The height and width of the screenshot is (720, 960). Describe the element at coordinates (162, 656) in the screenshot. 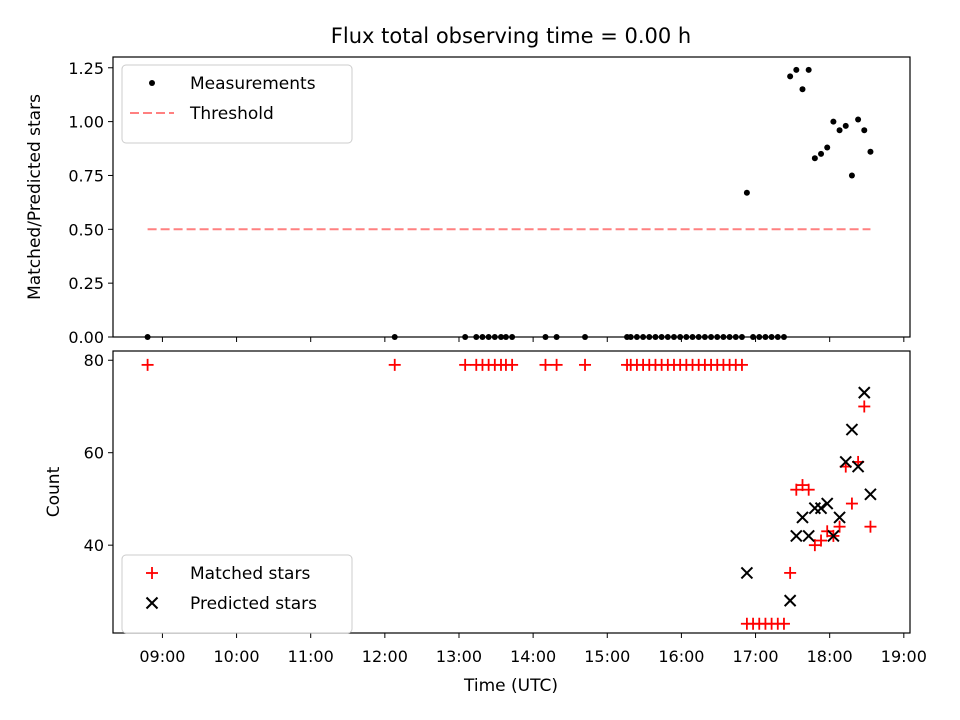

I see `x-tick-label: 09:00` at that location.